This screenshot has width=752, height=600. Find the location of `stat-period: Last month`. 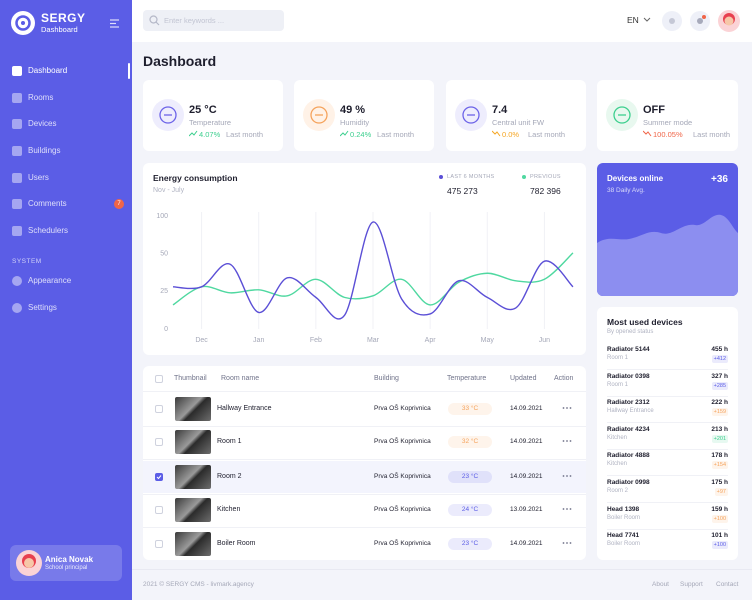

stat-period: Last month is located at coordinates (712, 134).